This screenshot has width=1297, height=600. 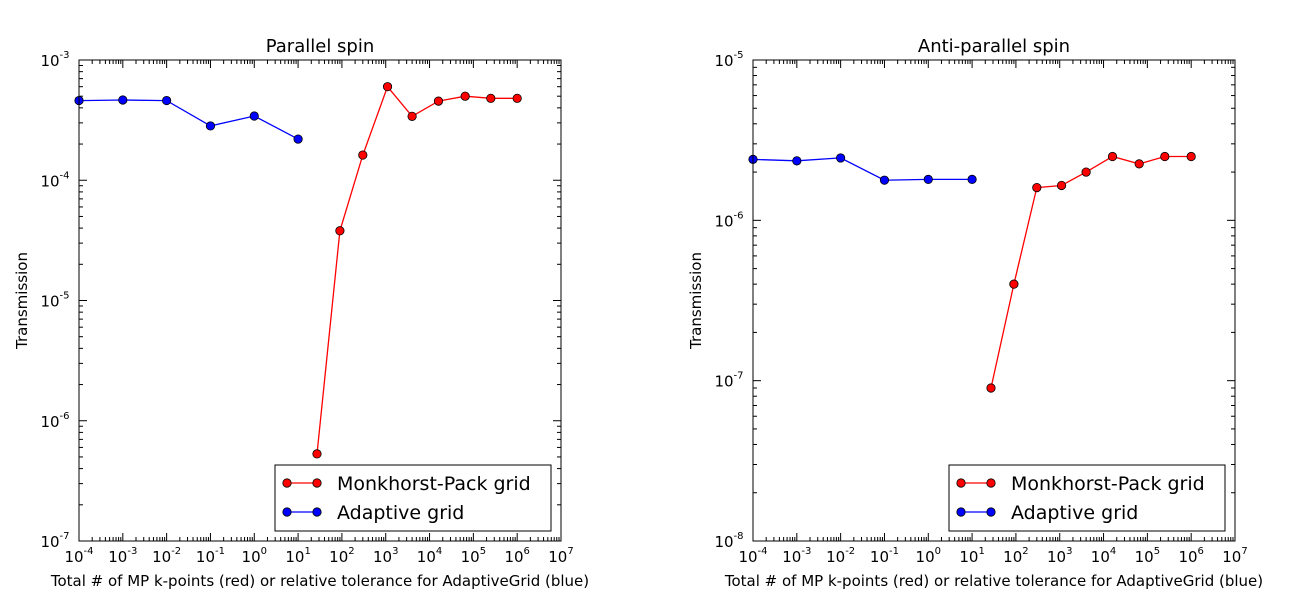 I want to click on y-tick-label: 10⁻⁴, so click(x=54, y=180).